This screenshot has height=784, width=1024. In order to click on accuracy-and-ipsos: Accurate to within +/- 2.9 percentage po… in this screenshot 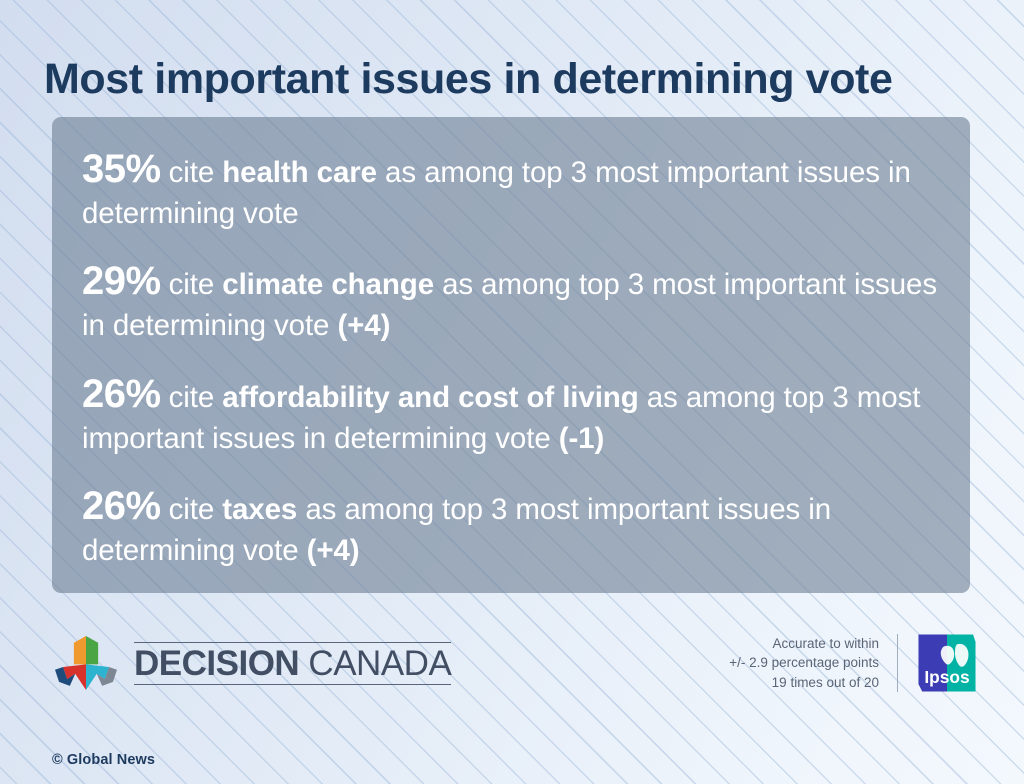, I will do `click(853, 663)`.